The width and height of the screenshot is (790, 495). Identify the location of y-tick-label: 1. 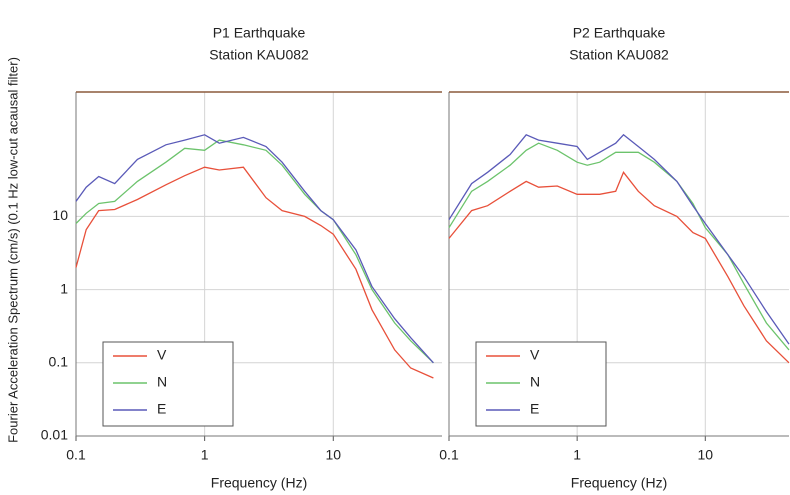
(64, 288).